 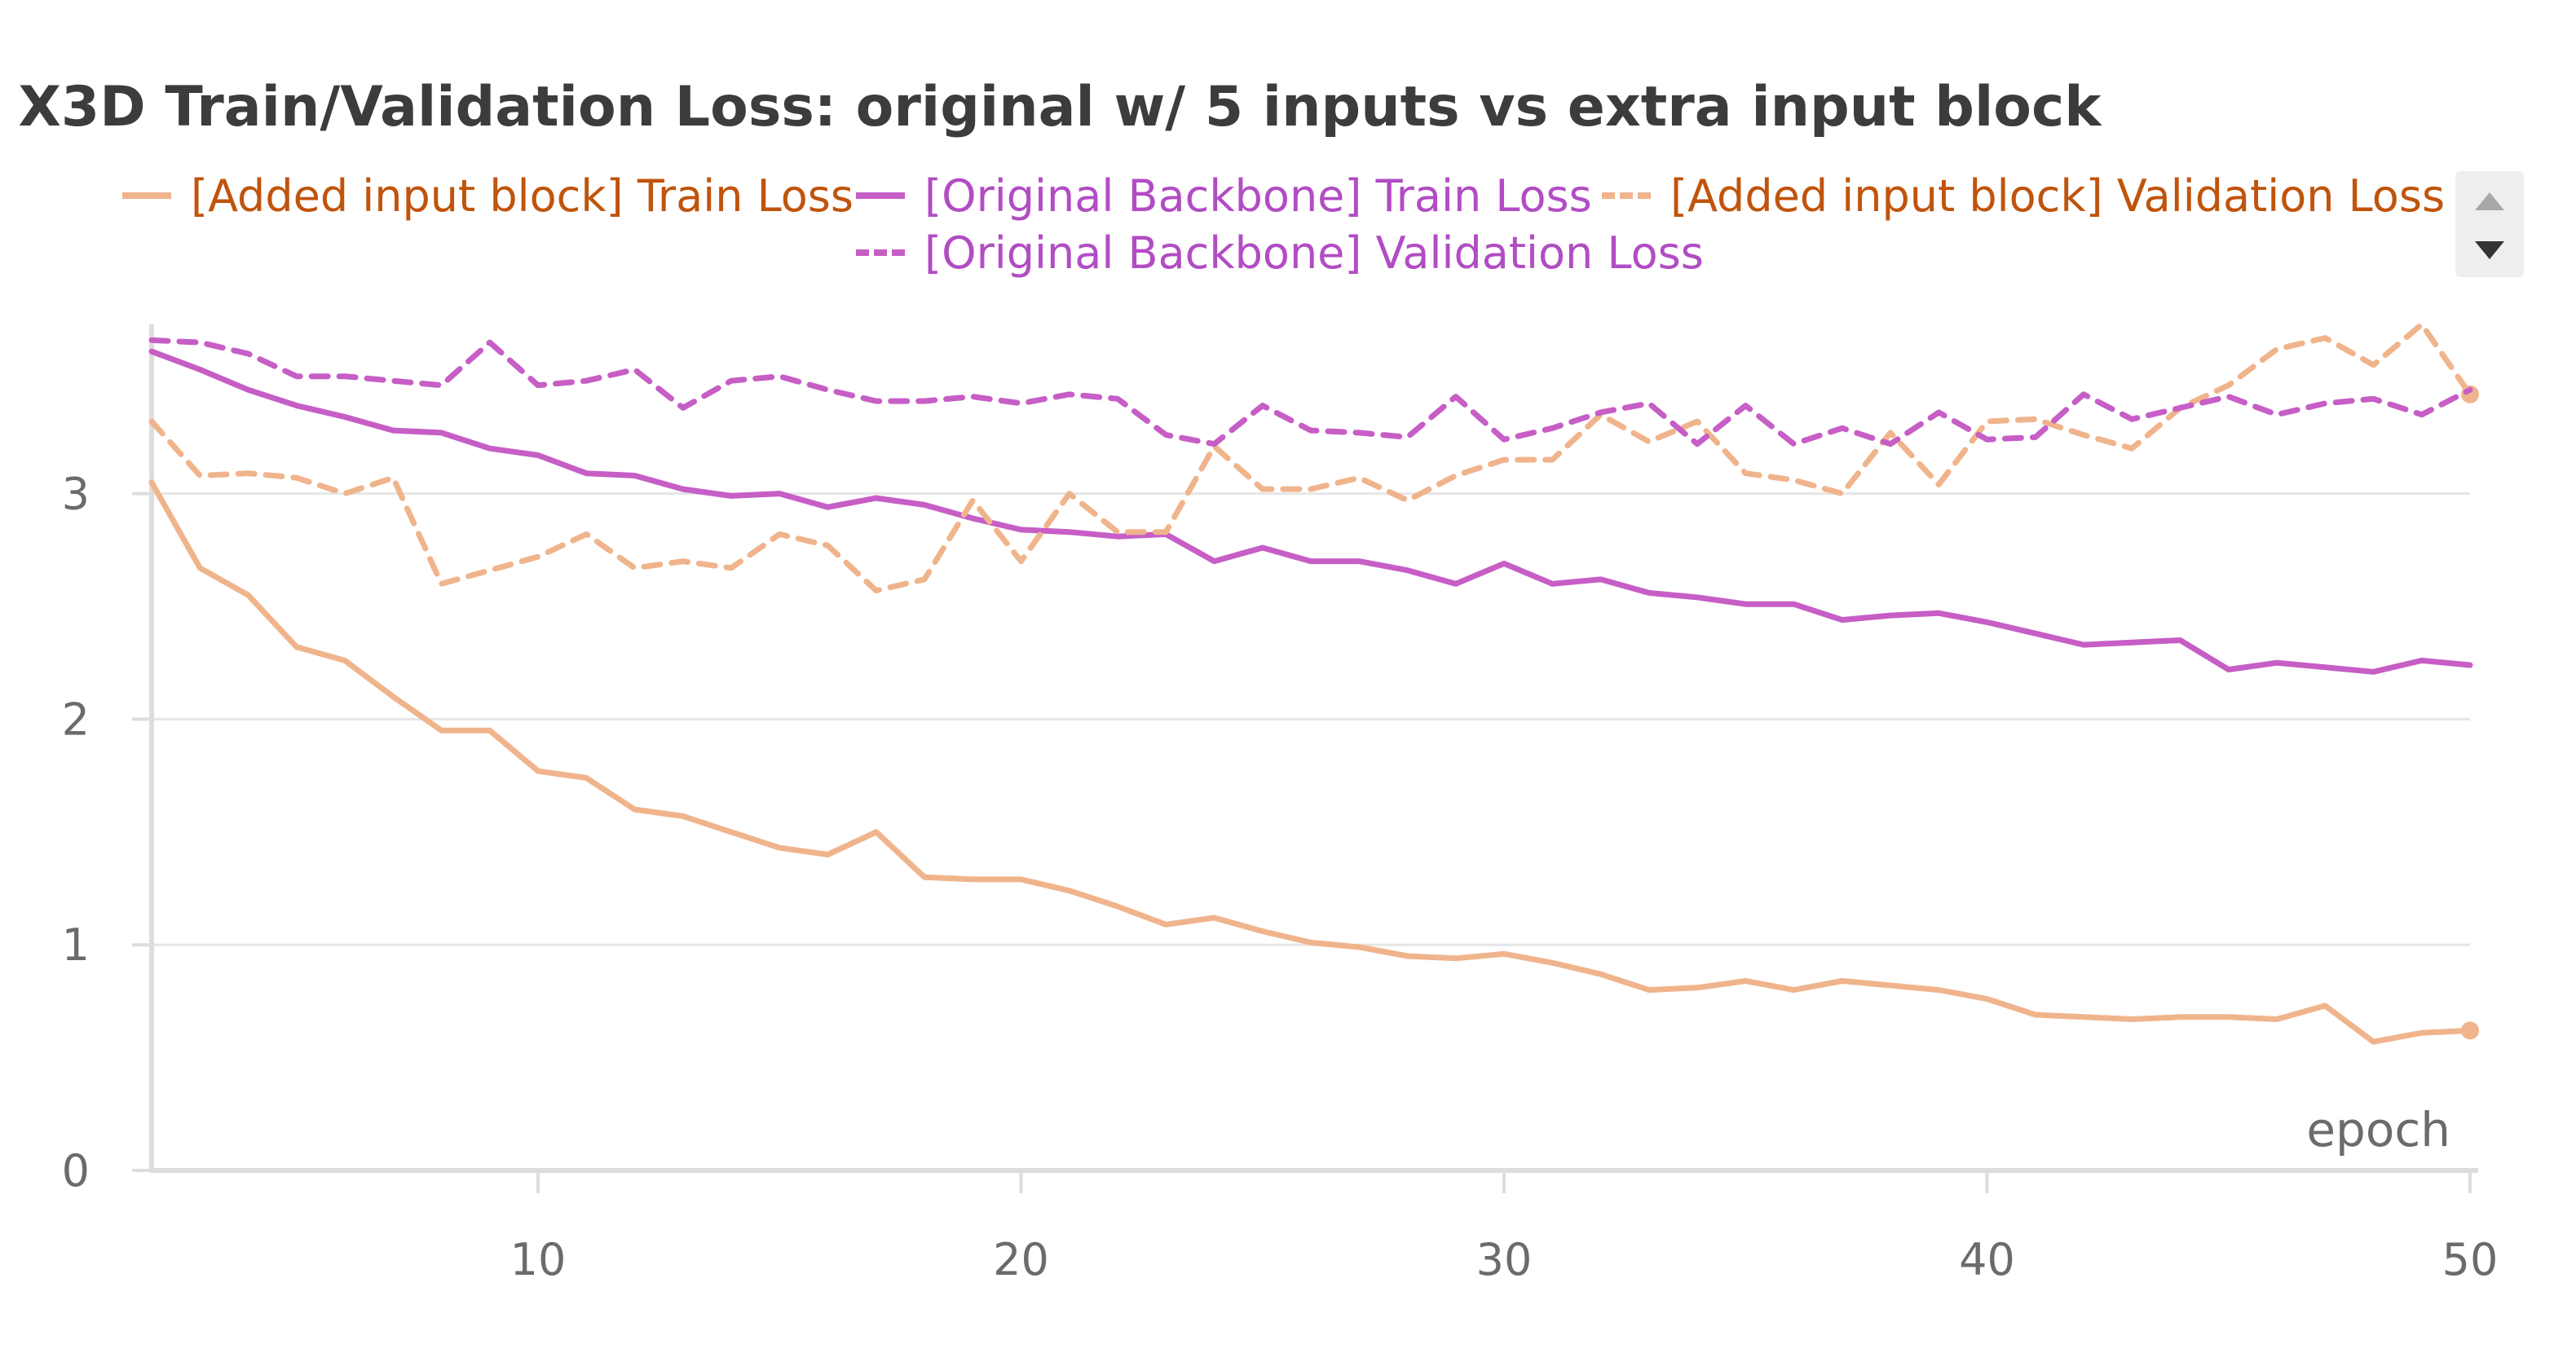 I want to click on x-tick-label: 30, so click(x=1504, y=1259).